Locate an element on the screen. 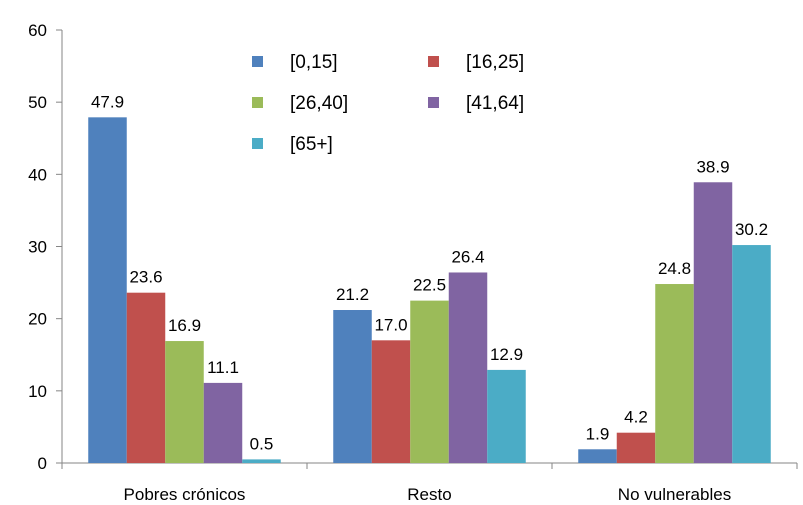  bar-value-label: 47.9 is located at coordinates (107, 101).